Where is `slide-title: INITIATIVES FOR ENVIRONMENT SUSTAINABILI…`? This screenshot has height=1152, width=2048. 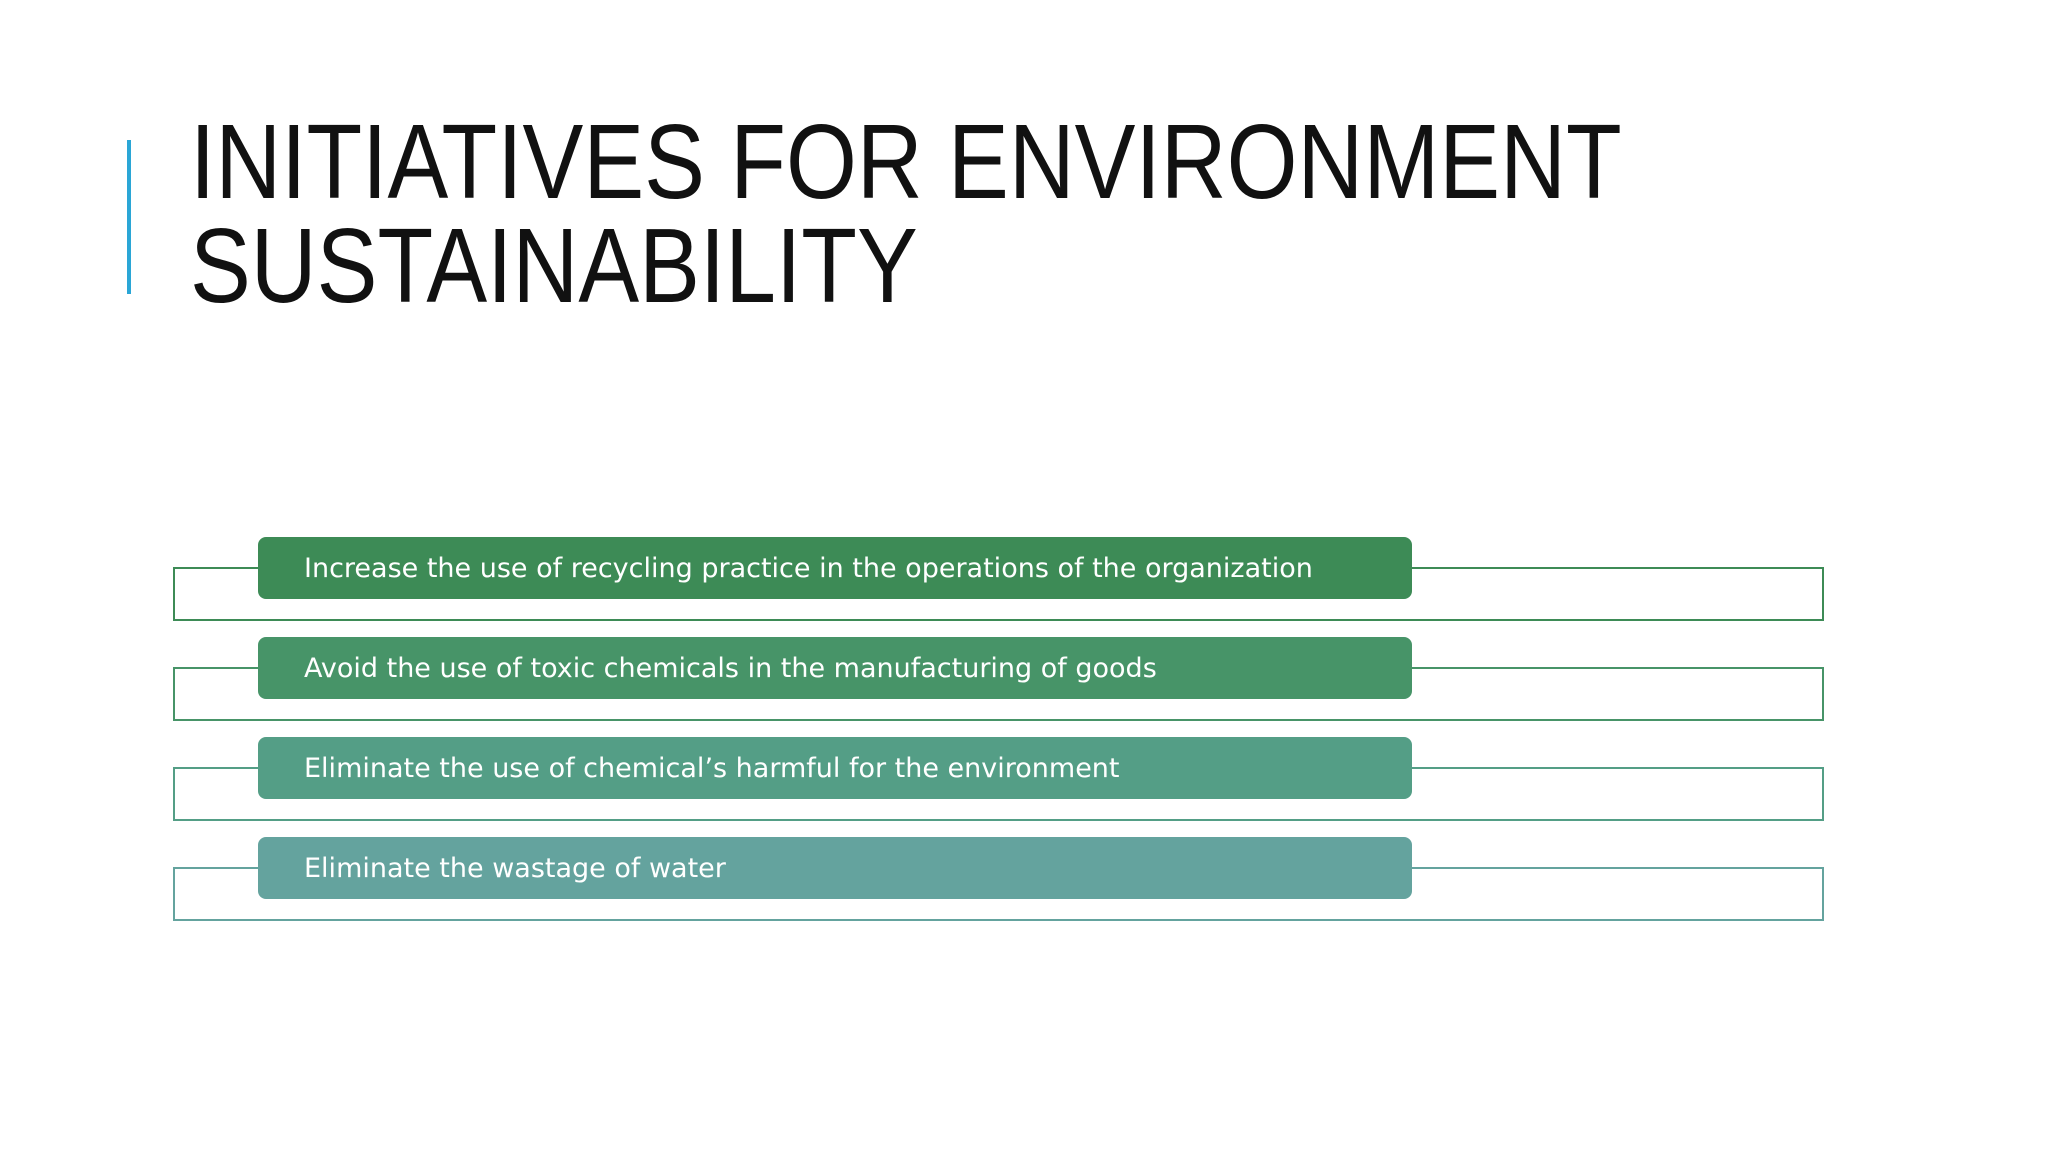 slide-title: INITIATIVES FOR ENVIRONMENT SUSTAINABILI… is located at coordinates (942, 214).